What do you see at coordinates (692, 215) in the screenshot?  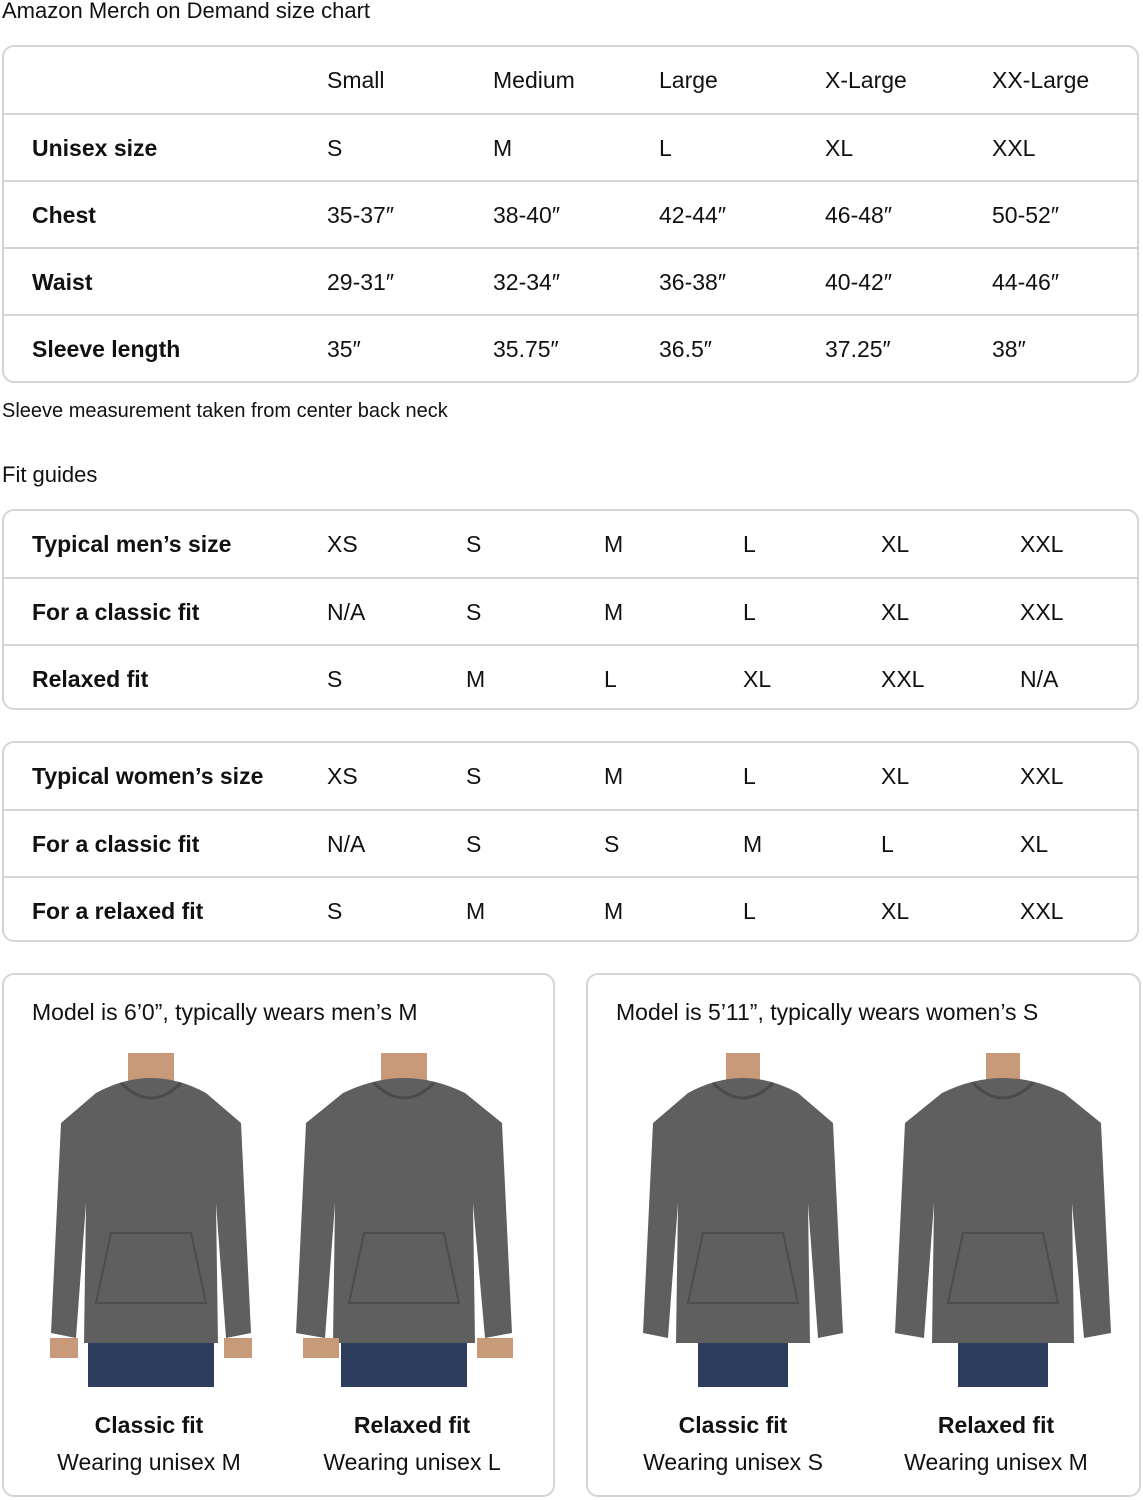 I see `table-cell: 42-44″` at bounding box center [692, 215].